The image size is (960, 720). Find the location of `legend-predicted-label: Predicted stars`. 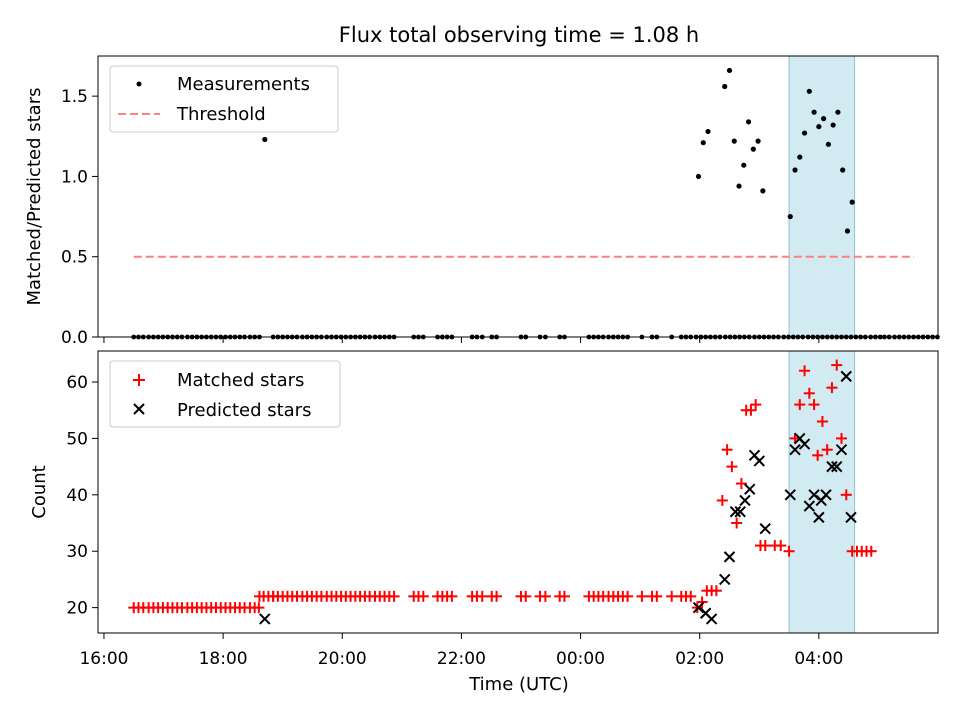

legend-predicted-label: Predicted stars is located at coordinates (244, 410).